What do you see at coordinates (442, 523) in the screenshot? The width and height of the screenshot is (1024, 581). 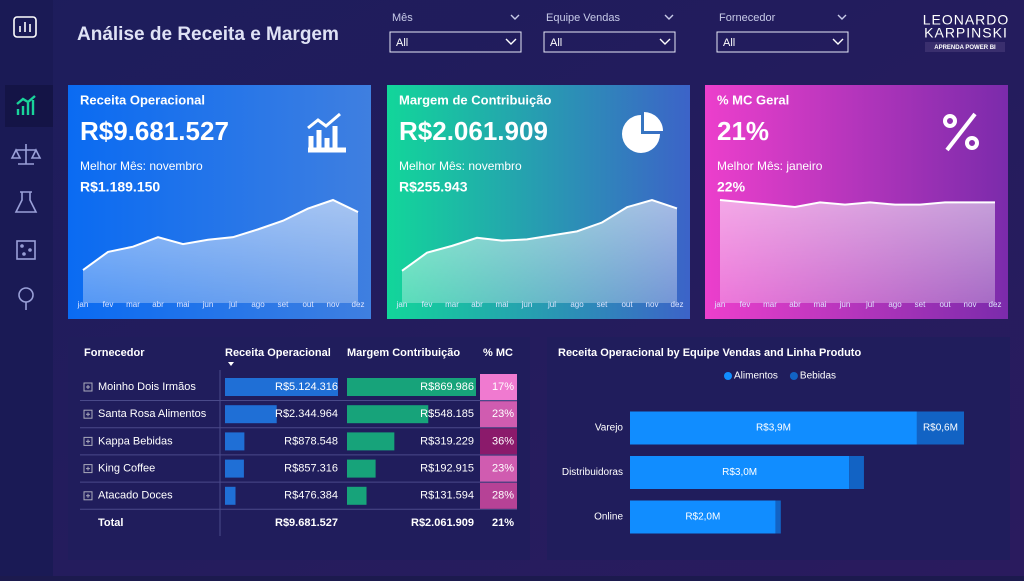 I see `total-value: R$2.061.909` at bounding box center [442, 523].